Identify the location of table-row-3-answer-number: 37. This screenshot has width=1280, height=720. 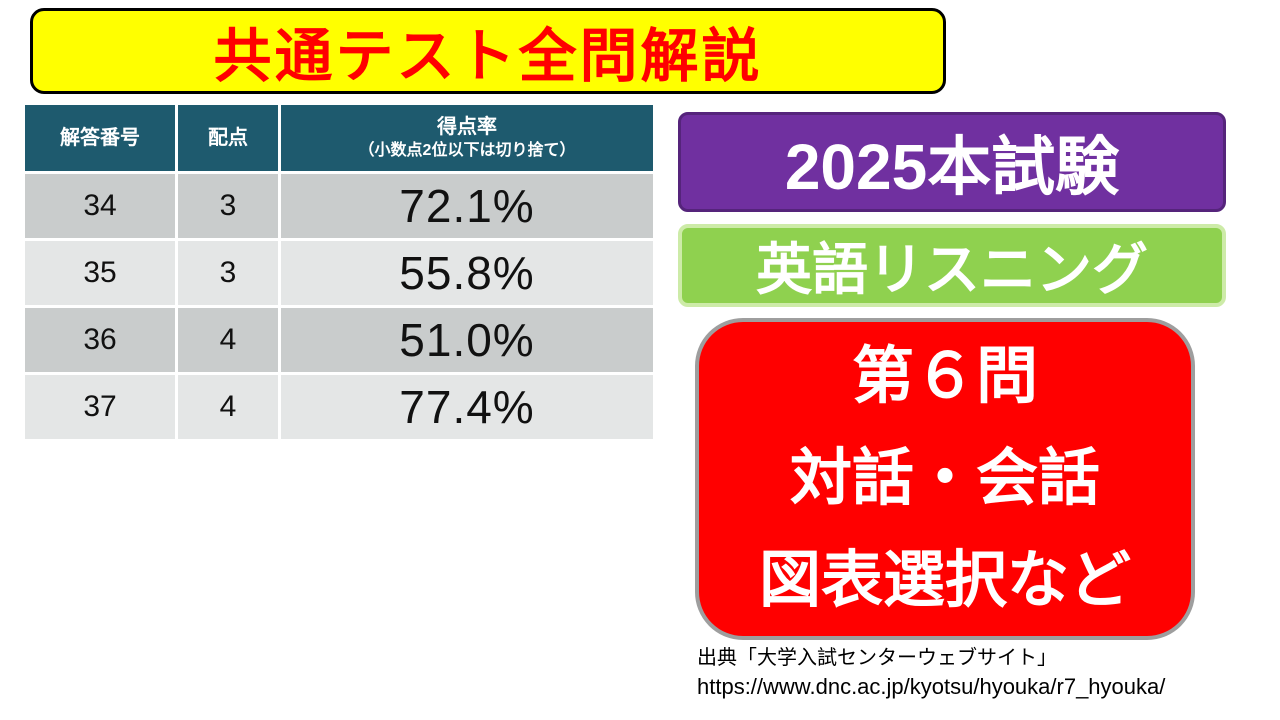
(100, 407).